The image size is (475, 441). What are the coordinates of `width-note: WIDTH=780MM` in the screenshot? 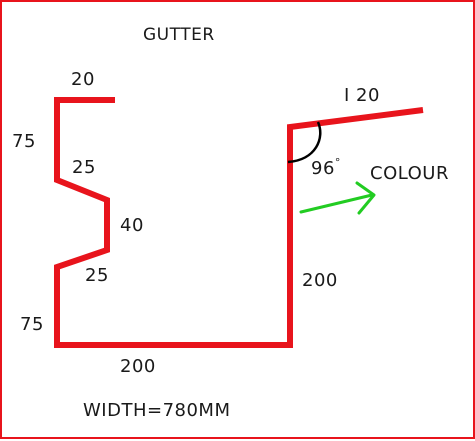 It's located at (157, 410).